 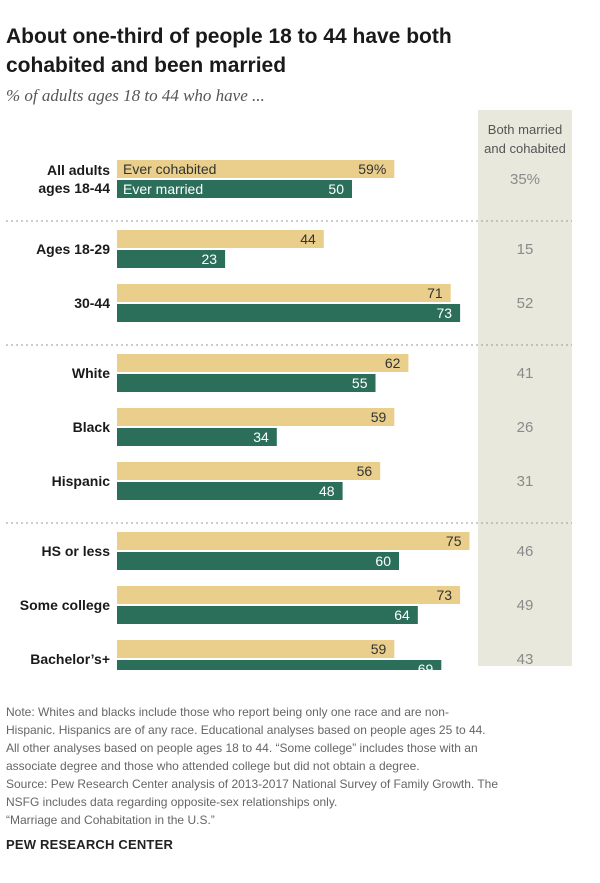 I want to click on row-label: Bachelor’s+, so click(x=70, y=659).